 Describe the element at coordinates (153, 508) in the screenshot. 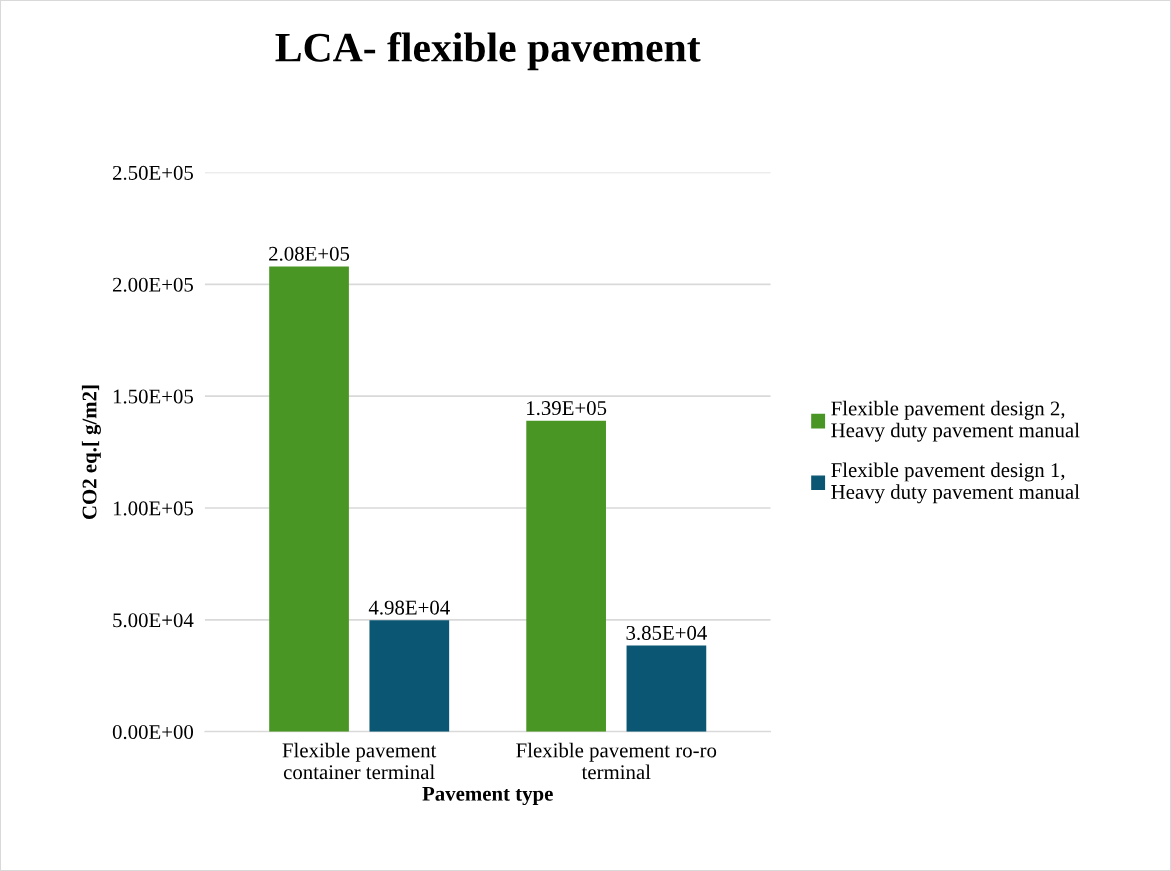

I see `y-tick-label: 1.00E+05` at that location.